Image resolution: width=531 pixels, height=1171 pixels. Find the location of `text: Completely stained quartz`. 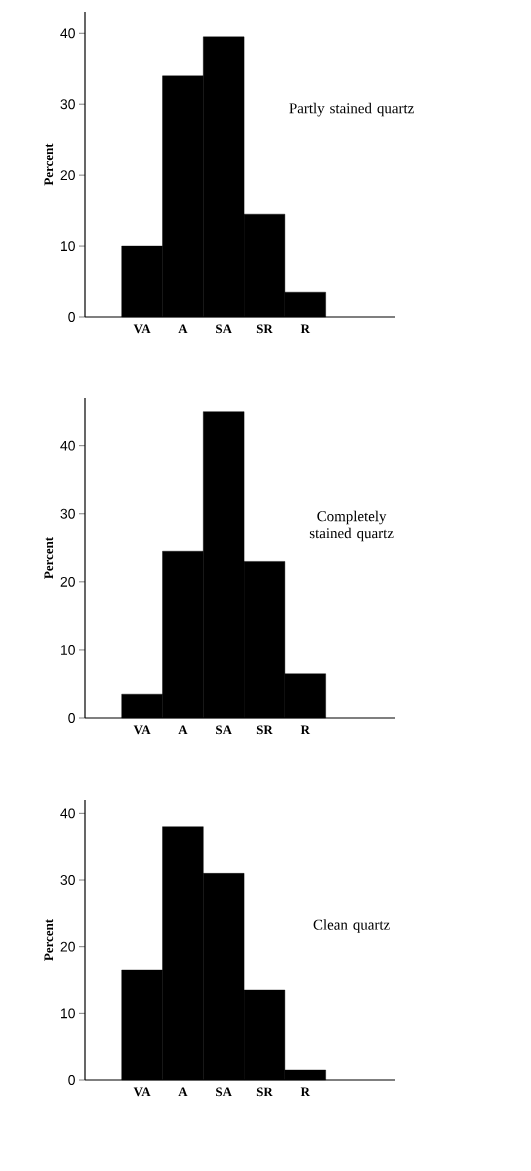

text: Completely stained quartz is located at coordinates (351, 526).